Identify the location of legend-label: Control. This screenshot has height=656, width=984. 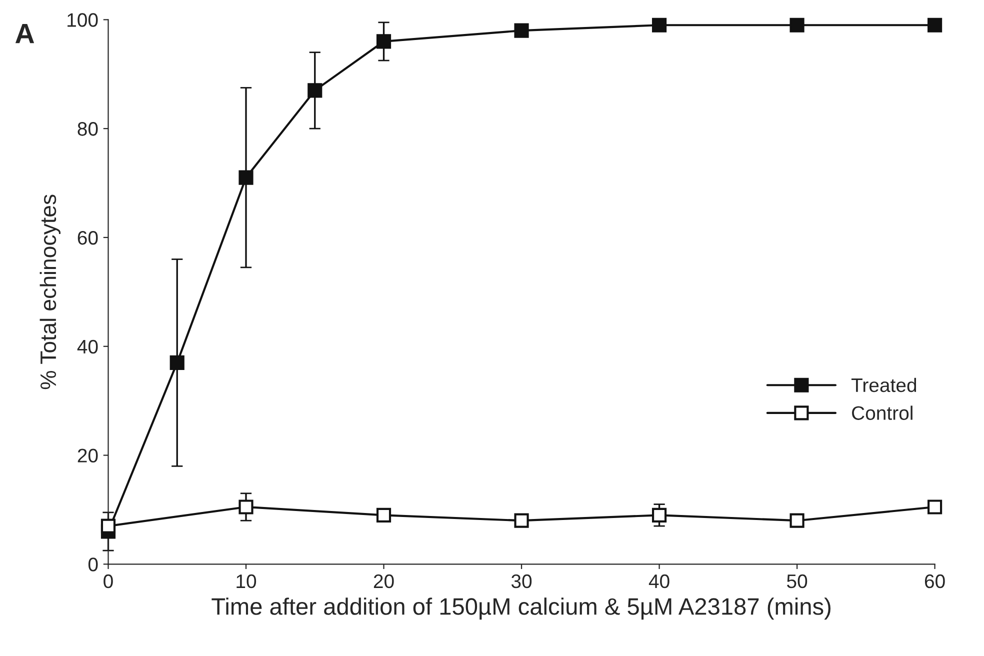
(882, 413).